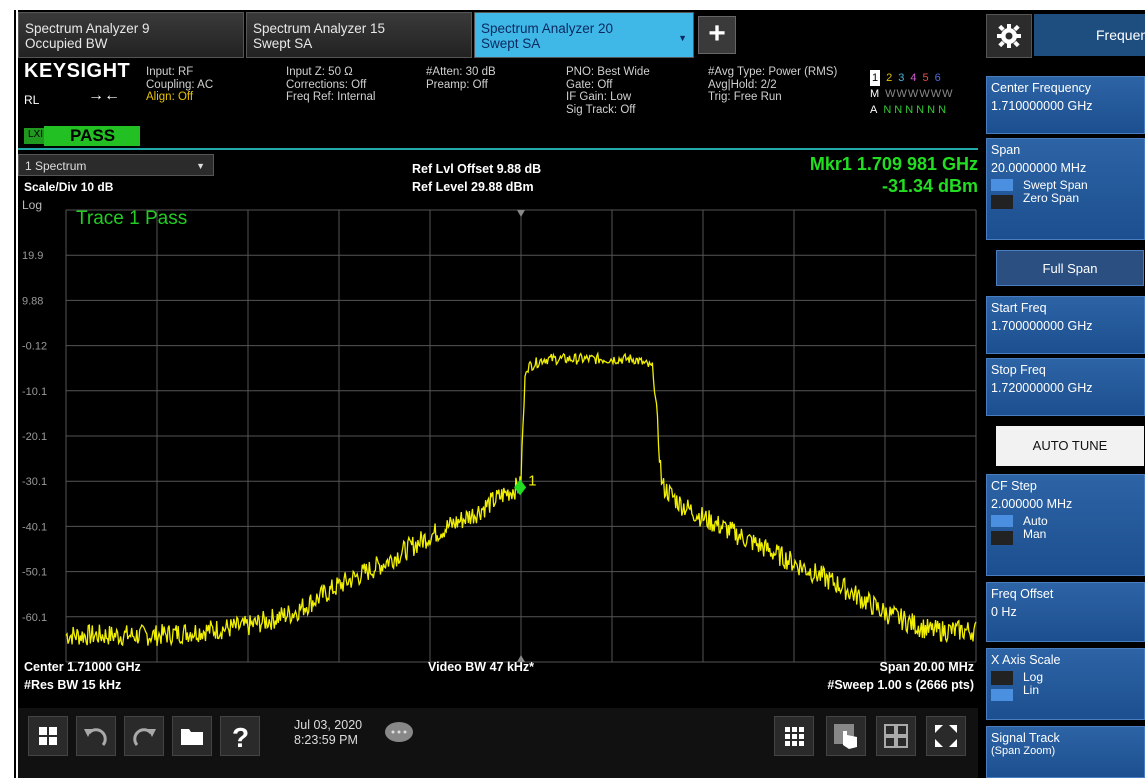 This screenshot has width=1145, height=778. Describe the element at coordinates (1089, 35) in the screenshot. I see `frequency-menu-tab: Frequency` at that location.